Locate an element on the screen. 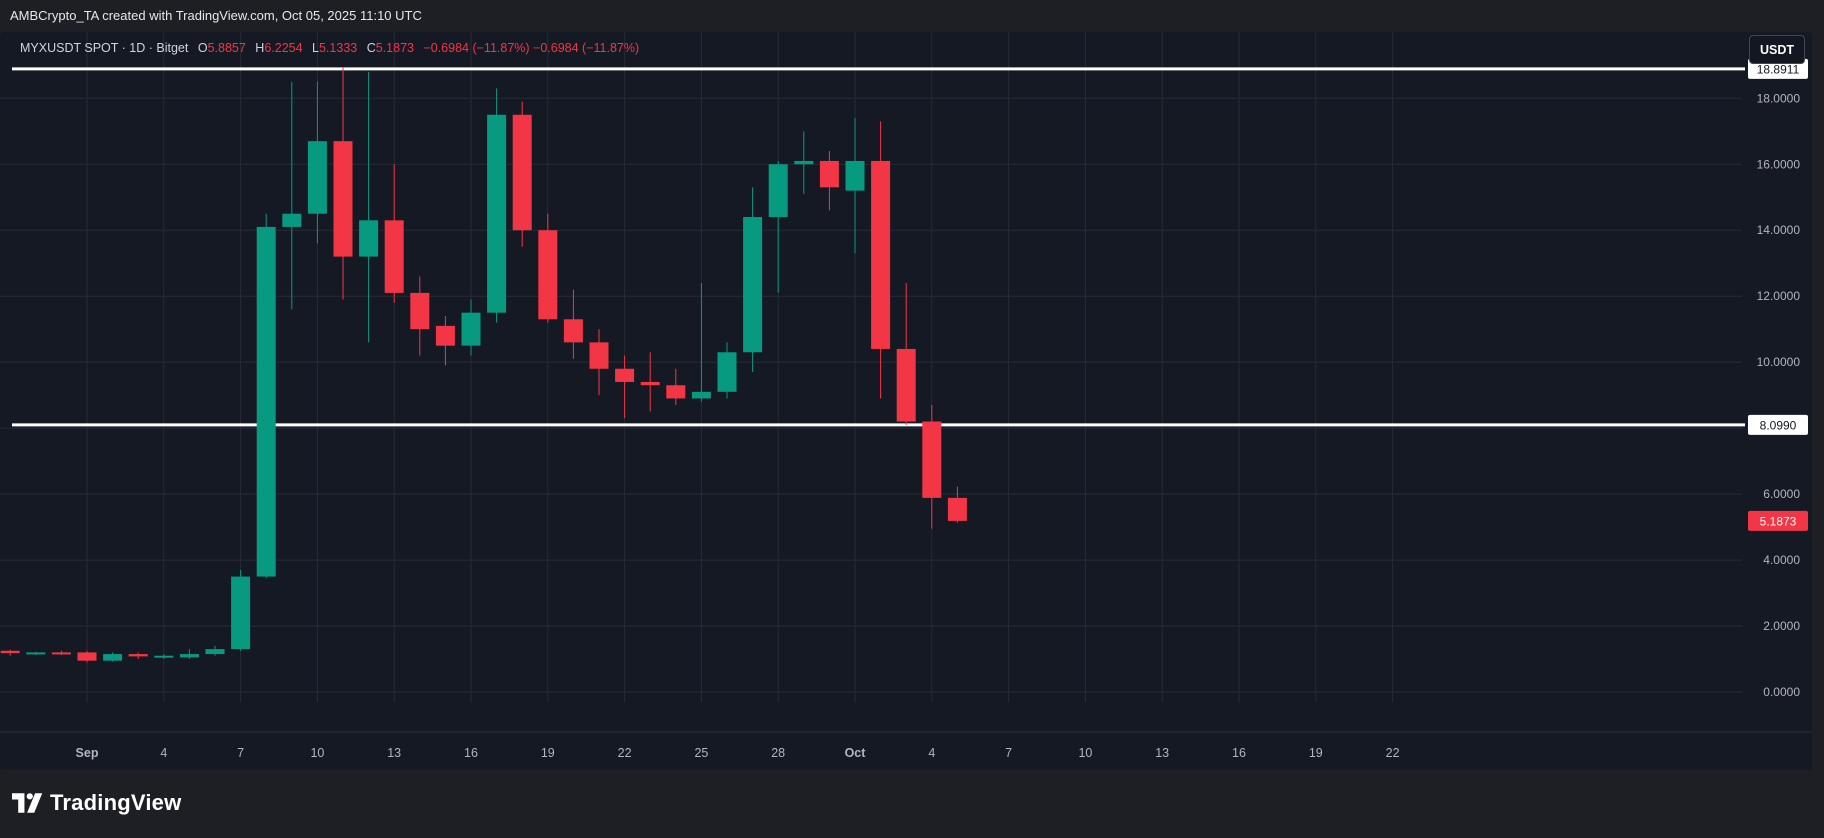 The width and height of the screenshot is (1824, 838). y-tick-label: 12.0000 is located at coordinates (1779, 296).